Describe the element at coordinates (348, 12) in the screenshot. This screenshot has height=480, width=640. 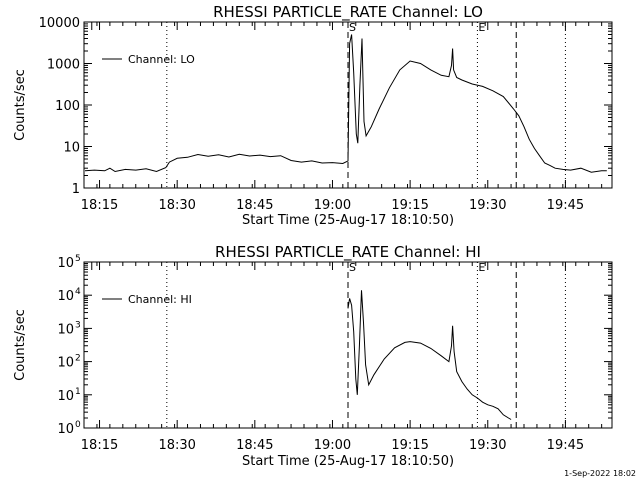
I see `chart-title: RHESSI PARTICLE_RATE Channel: LO` at that location.